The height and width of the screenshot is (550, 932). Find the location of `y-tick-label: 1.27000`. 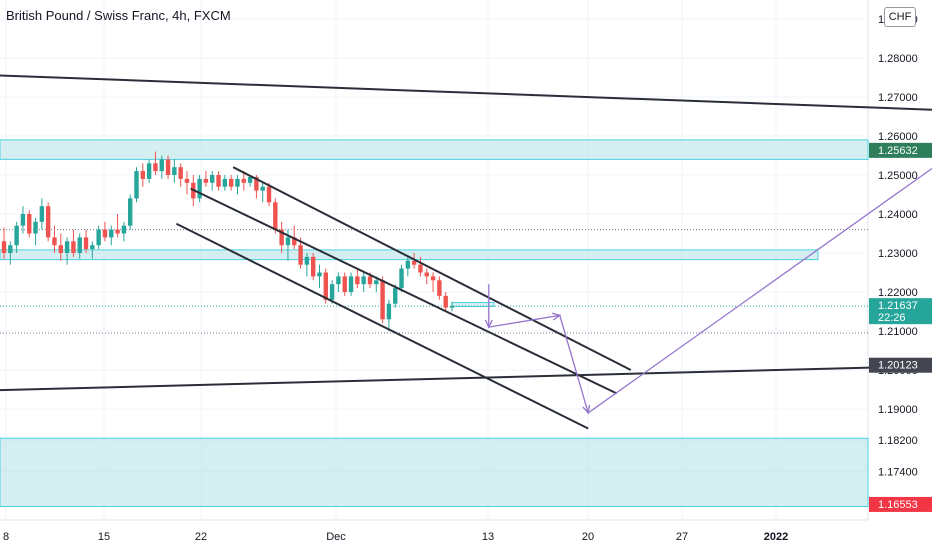

y-tick-label: 1.27000 is located at coordinates (898, 98).